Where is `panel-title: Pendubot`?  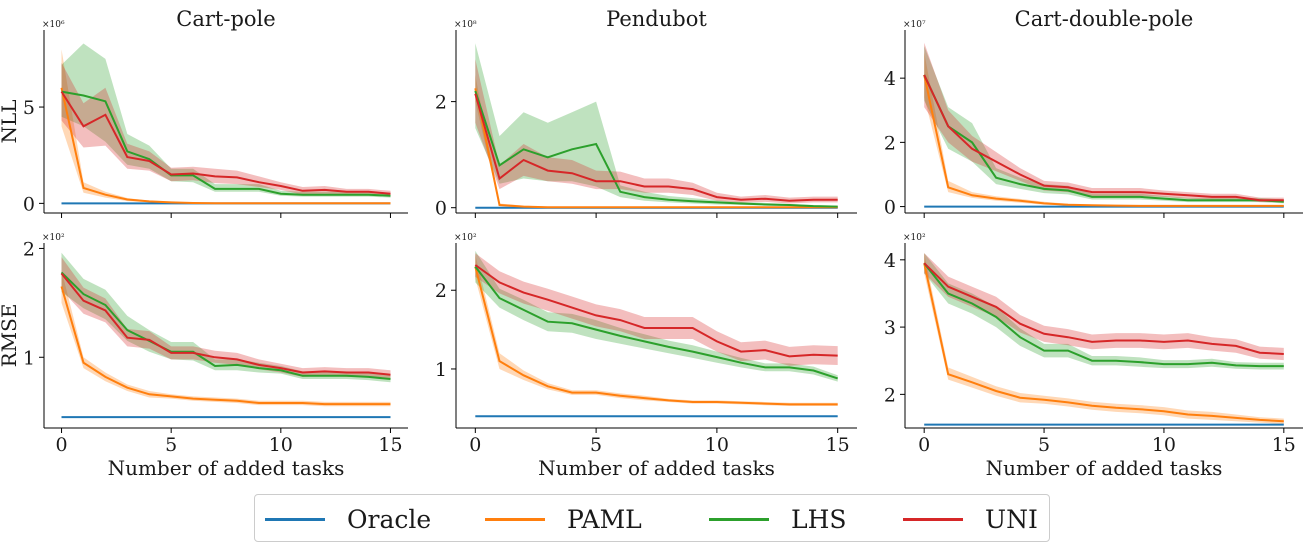 panel-title: Pendubot is located at coordinates (656, 19).